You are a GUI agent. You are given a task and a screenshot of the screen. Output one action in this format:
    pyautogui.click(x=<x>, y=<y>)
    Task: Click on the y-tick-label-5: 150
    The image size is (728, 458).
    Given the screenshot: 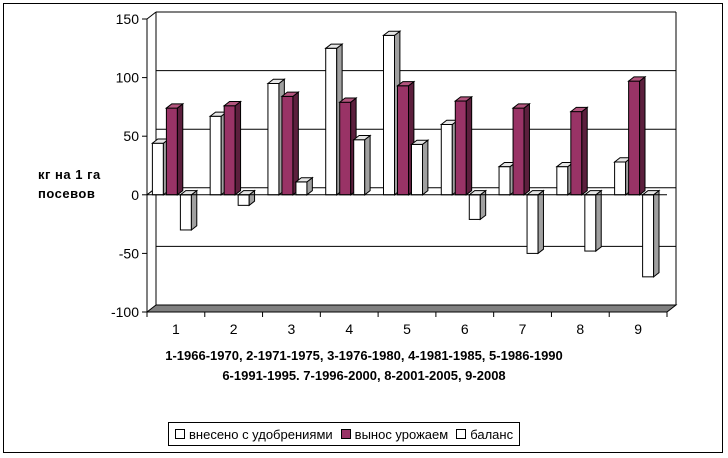 What is the action you would take?
    pyautogui.click(x=128, y=19)
    